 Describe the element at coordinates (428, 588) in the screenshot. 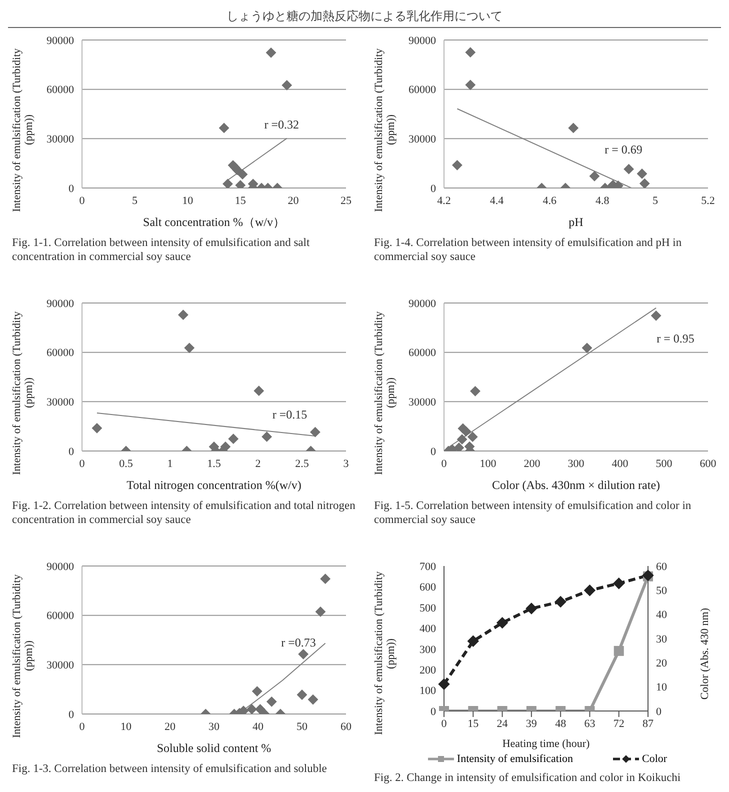

I see `y-tick-label: 600` at that location.